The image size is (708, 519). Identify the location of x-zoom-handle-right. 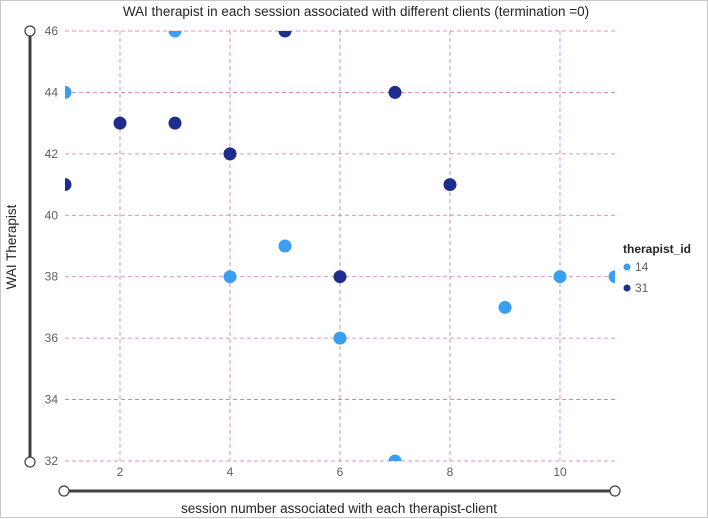
(615, 491).